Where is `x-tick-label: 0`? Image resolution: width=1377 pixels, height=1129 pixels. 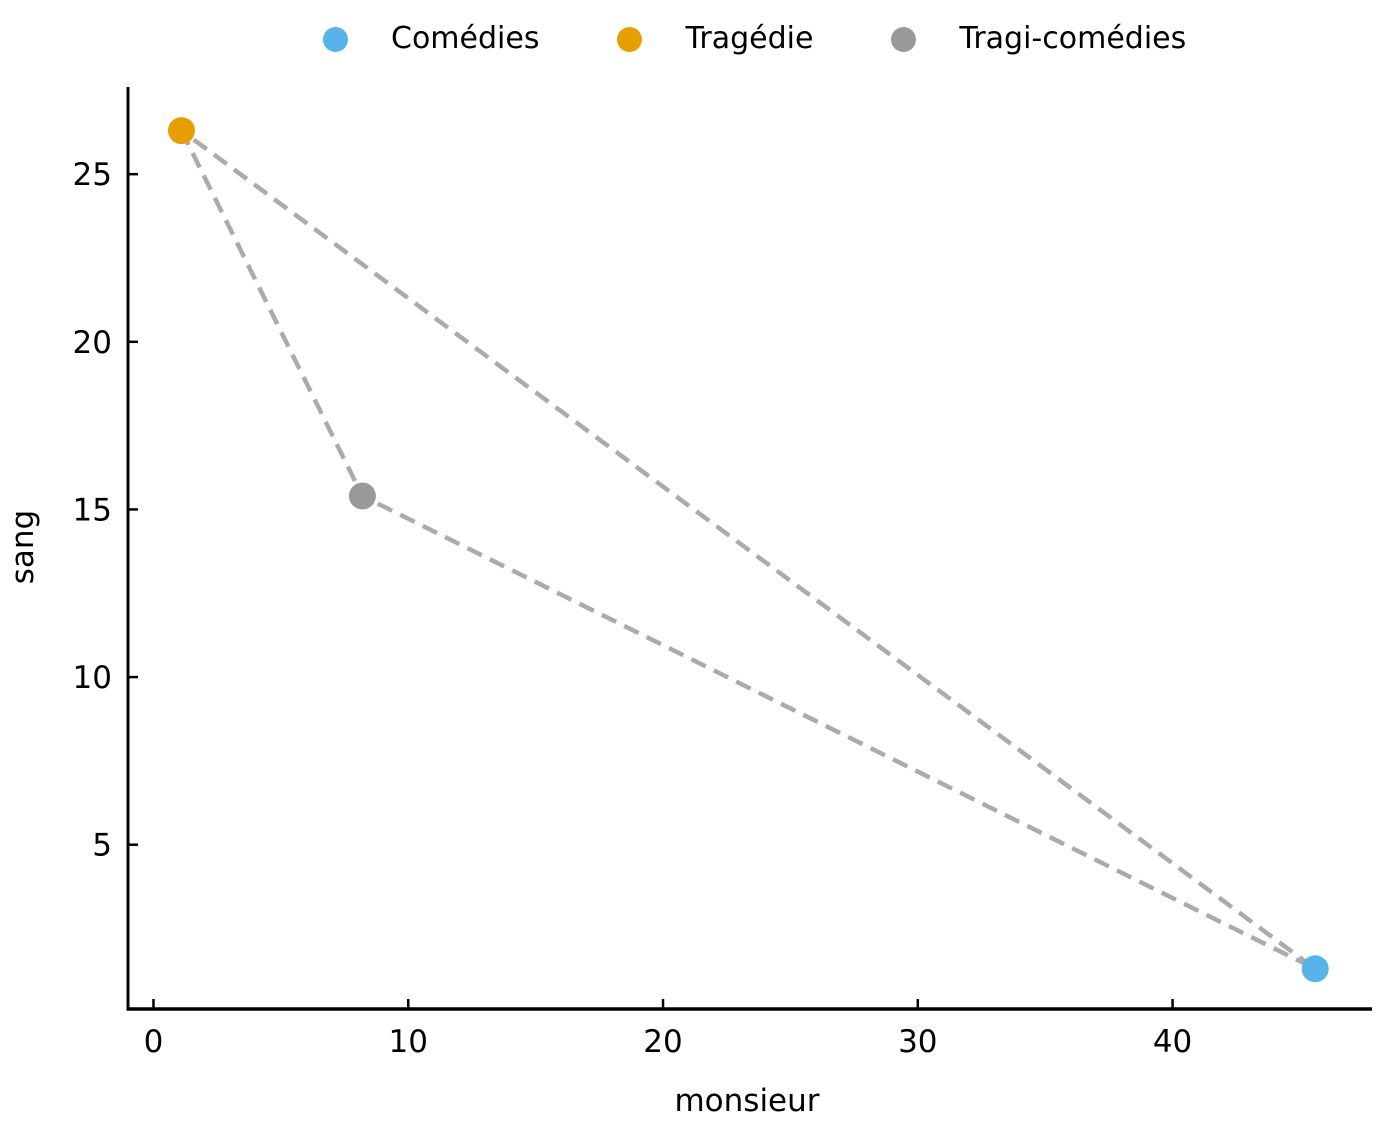 x-tick-label: 0 is located at coordinates (154, 1042).